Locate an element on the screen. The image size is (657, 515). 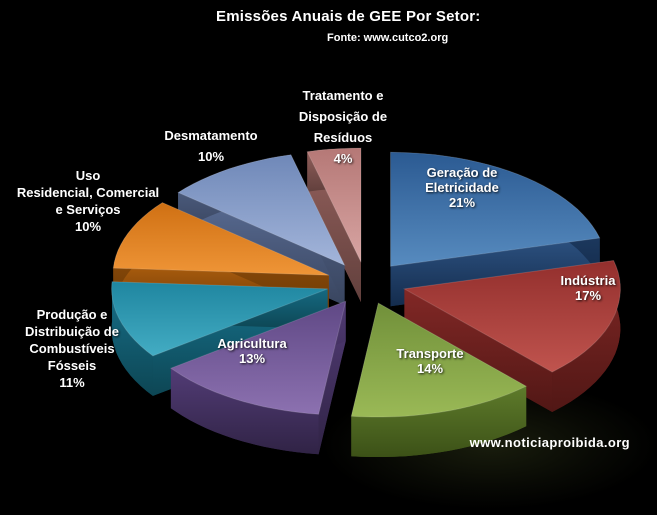
chart-title: Emissões Anuais de GEE Por Setor: is located at coordinates (348, 16).